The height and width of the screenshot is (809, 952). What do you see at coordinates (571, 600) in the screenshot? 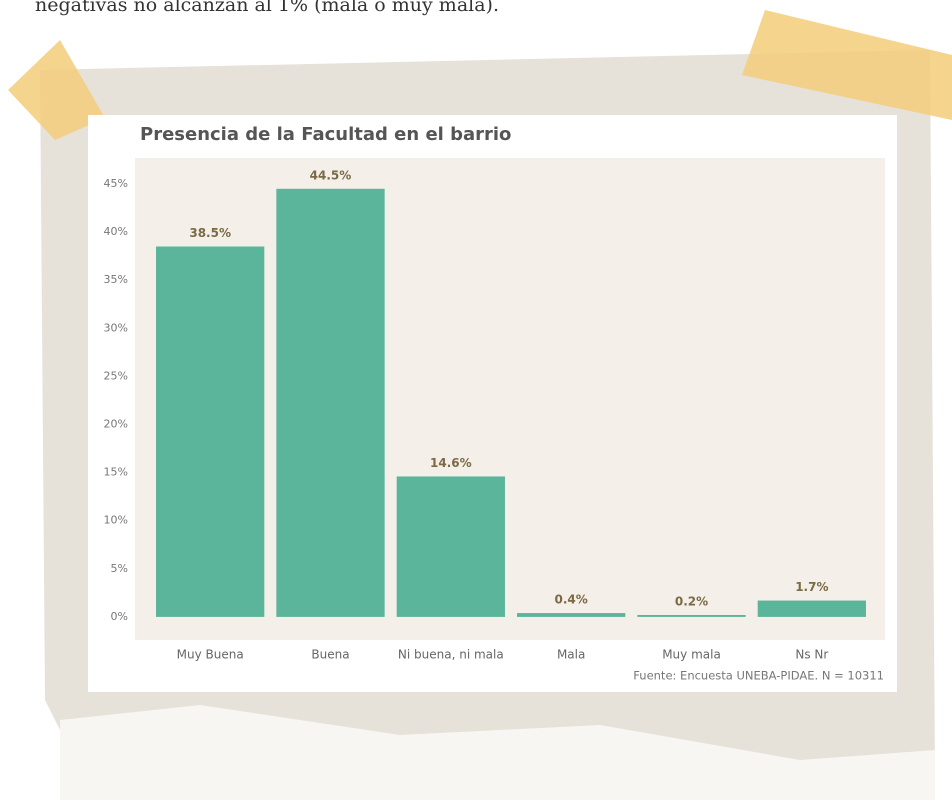
I see `value-label: 0.4%` at bounding box center [571, 600].